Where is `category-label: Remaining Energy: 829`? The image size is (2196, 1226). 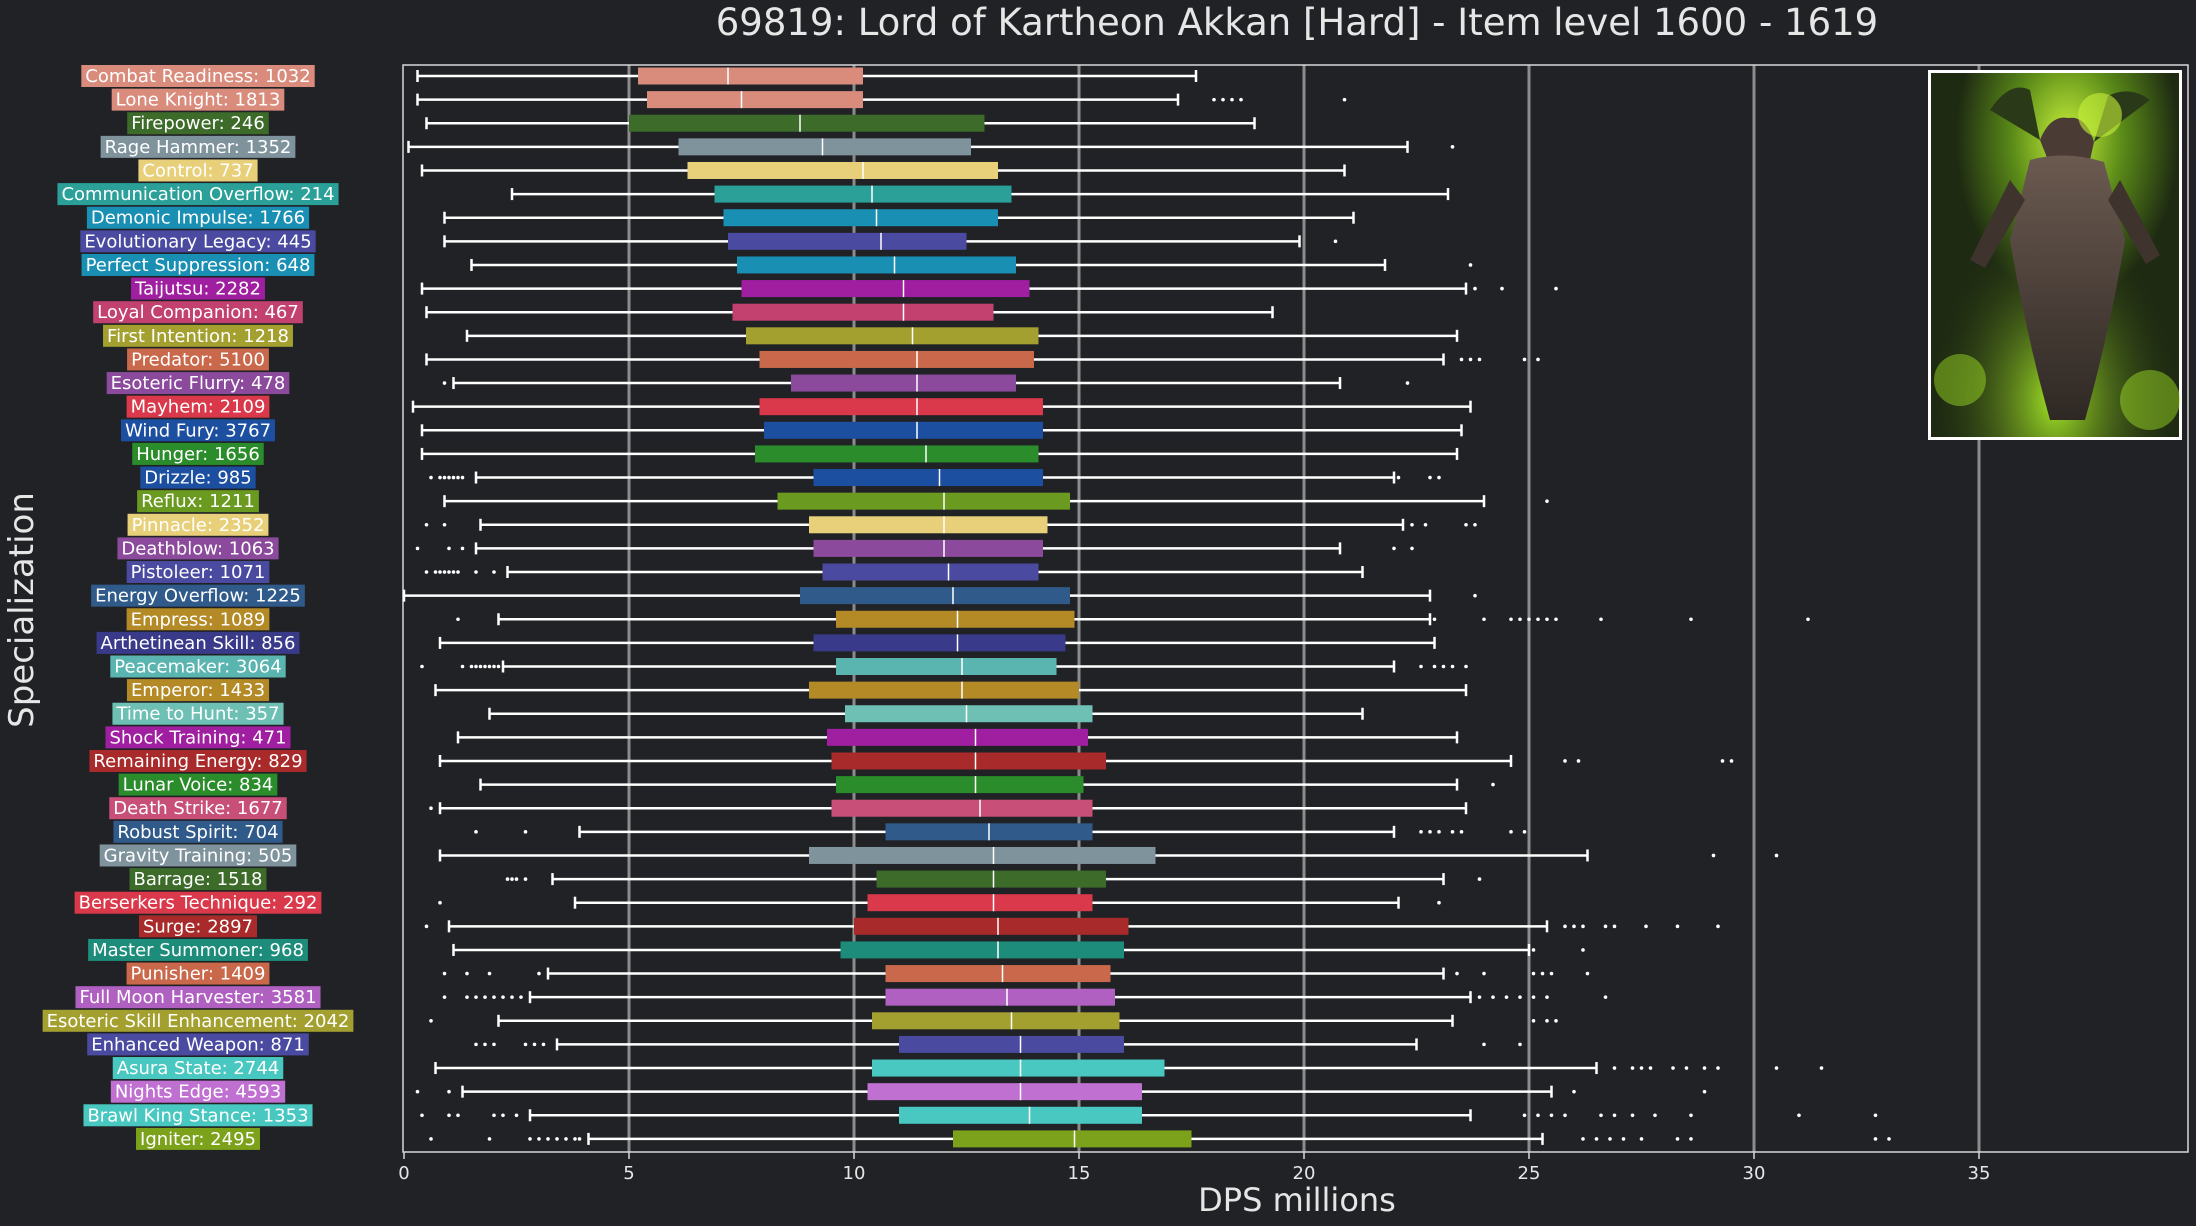
category-label: Remaining Energy: 829 is located at coordinates (197, 761).